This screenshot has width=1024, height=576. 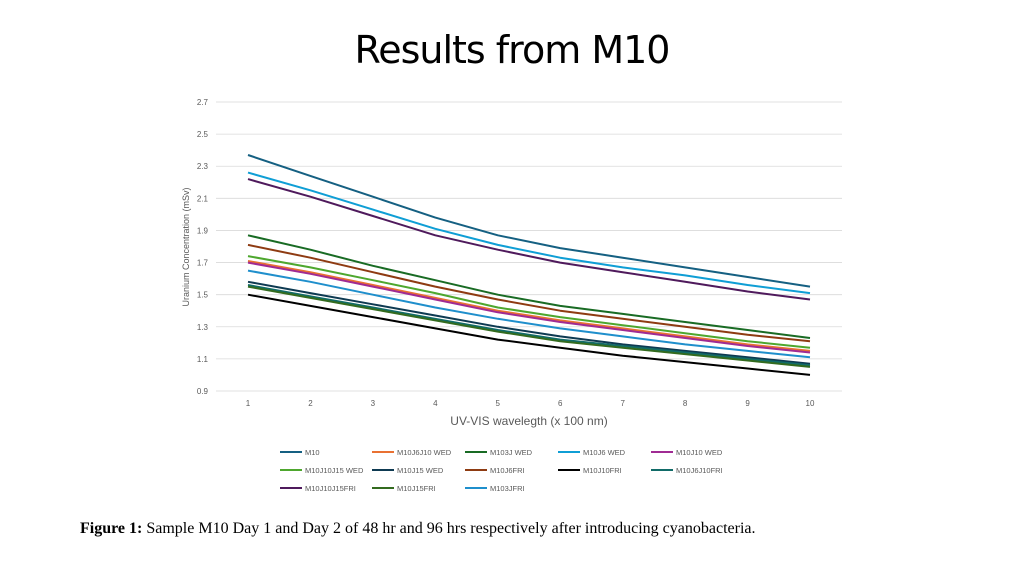 What do you see at coordinates (507, 470) in the screenshot?
I see `legend-label: M10J6FRI` at bounding box center [507, 470].